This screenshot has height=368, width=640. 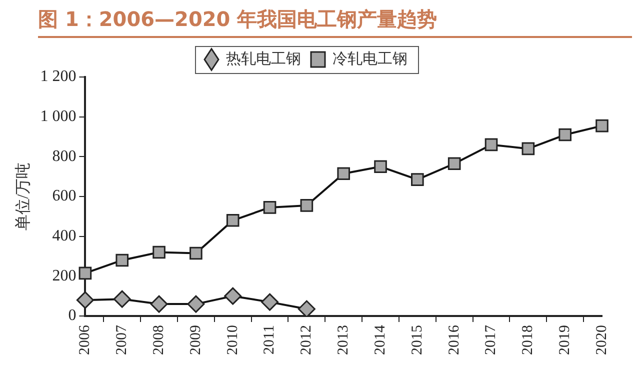 What do you see at coordinates (602, 340) in the screenshot?
I see `x-tick-label: 2020` at bounding box center [602, 340].